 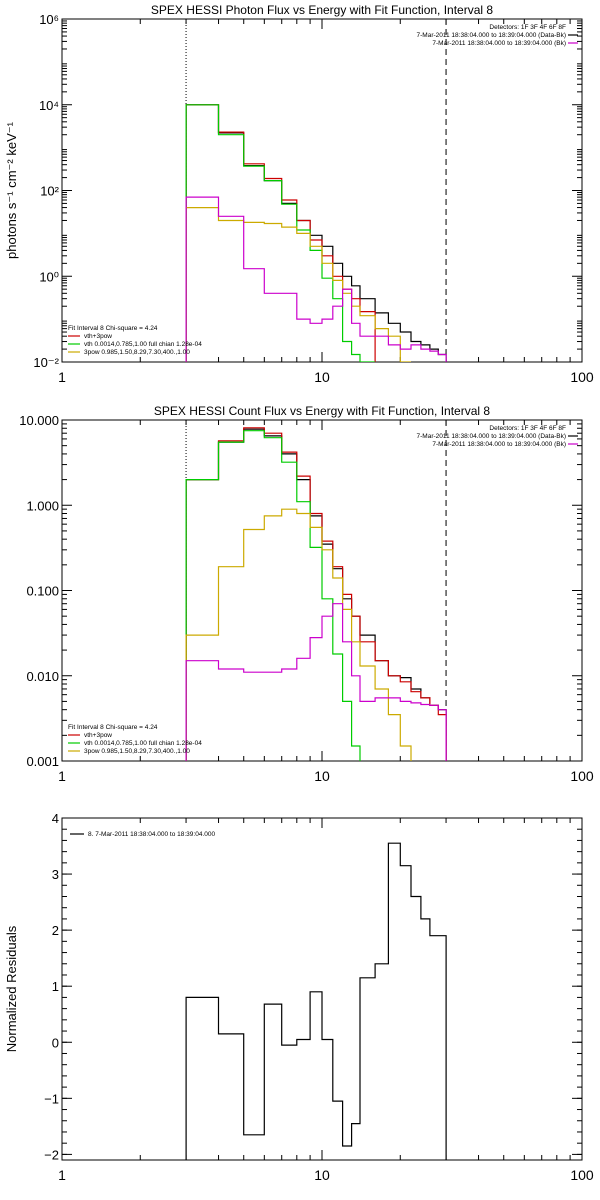 I want to click on y-tick-label: 10.000, so click(x=39, y=420).